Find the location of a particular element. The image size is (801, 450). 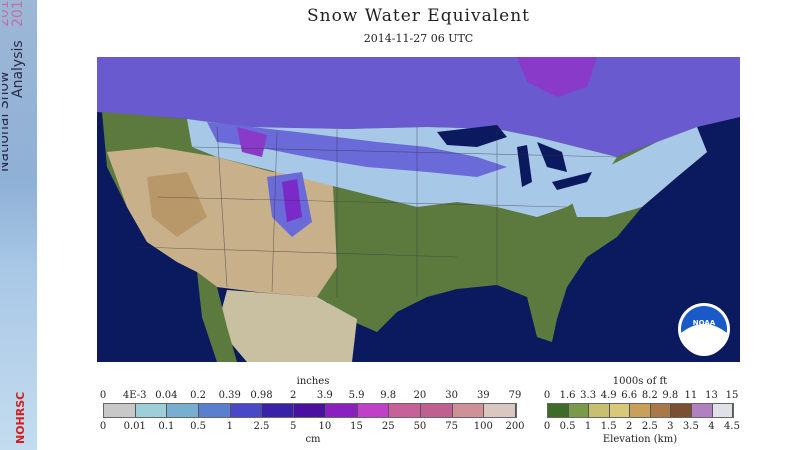

sidebar-title-line1: National Snow is located at coordinates (7, 121).